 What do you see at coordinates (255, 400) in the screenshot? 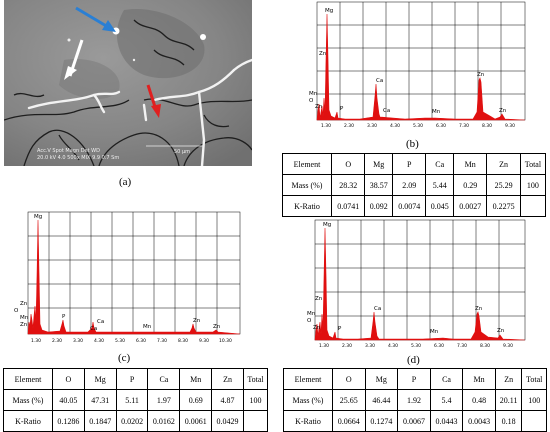
I see `table-cell: 100` at bounding box center [255, 400].